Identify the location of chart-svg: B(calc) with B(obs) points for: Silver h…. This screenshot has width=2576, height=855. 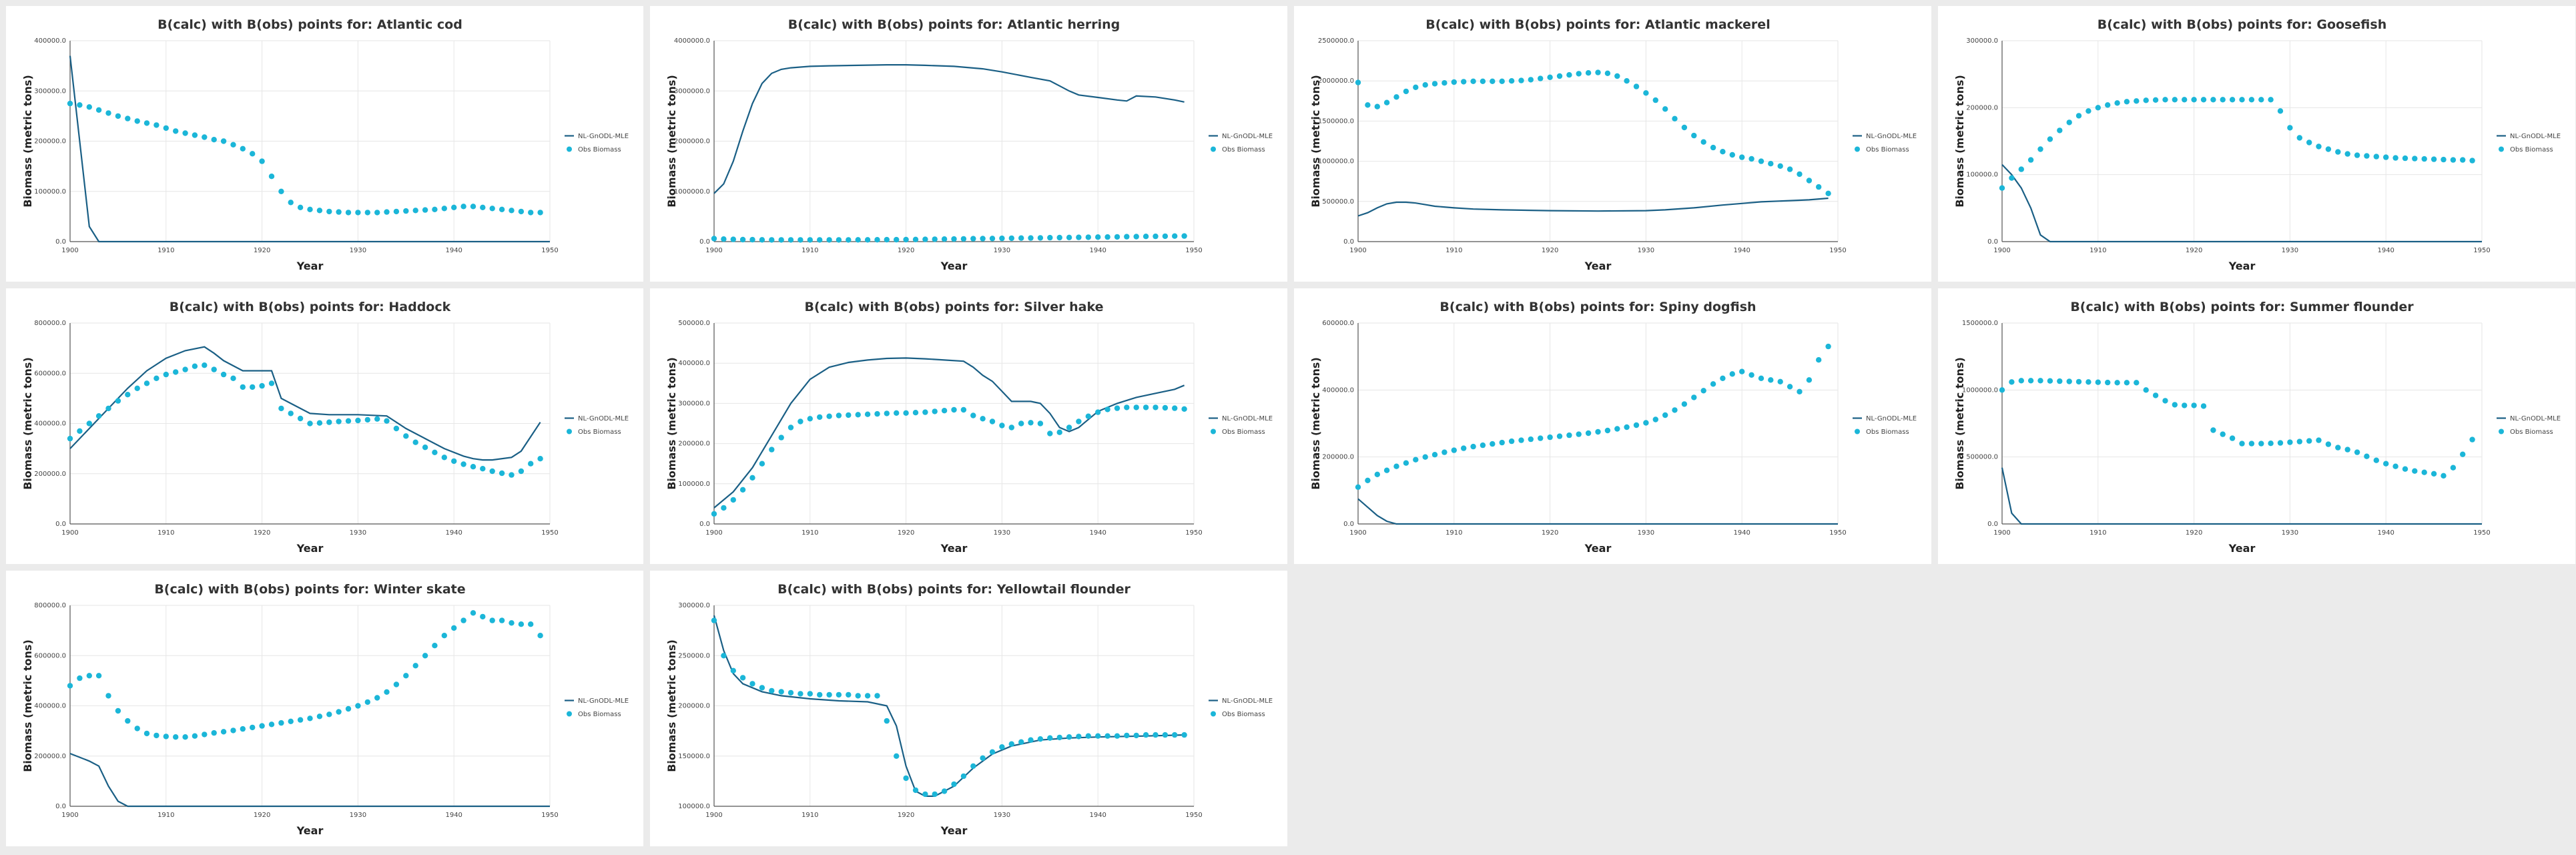
(969, 427).